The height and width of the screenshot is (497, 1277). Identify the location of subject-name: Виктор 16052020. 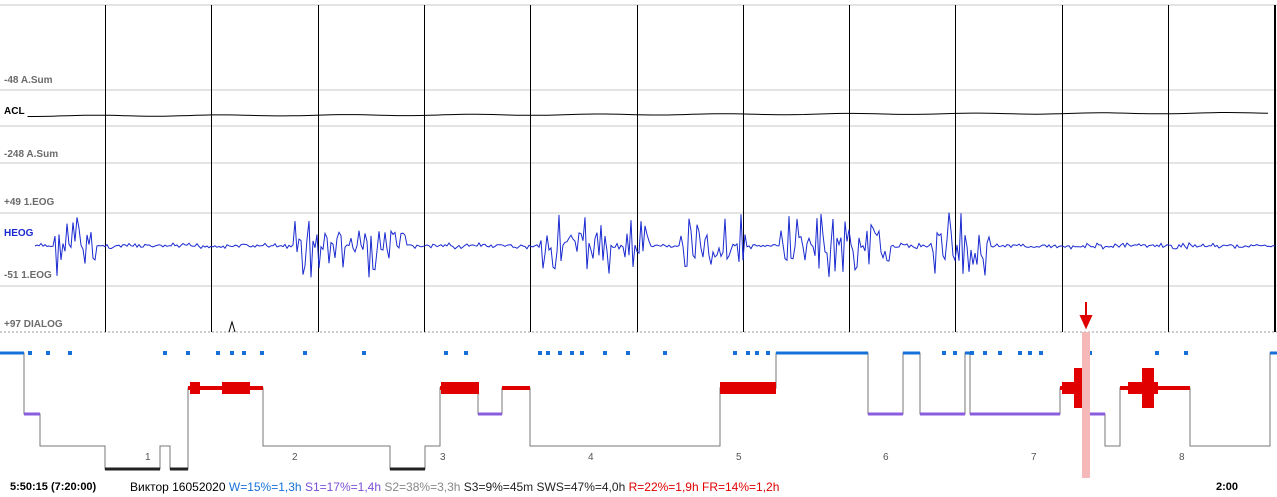
(178, 487).